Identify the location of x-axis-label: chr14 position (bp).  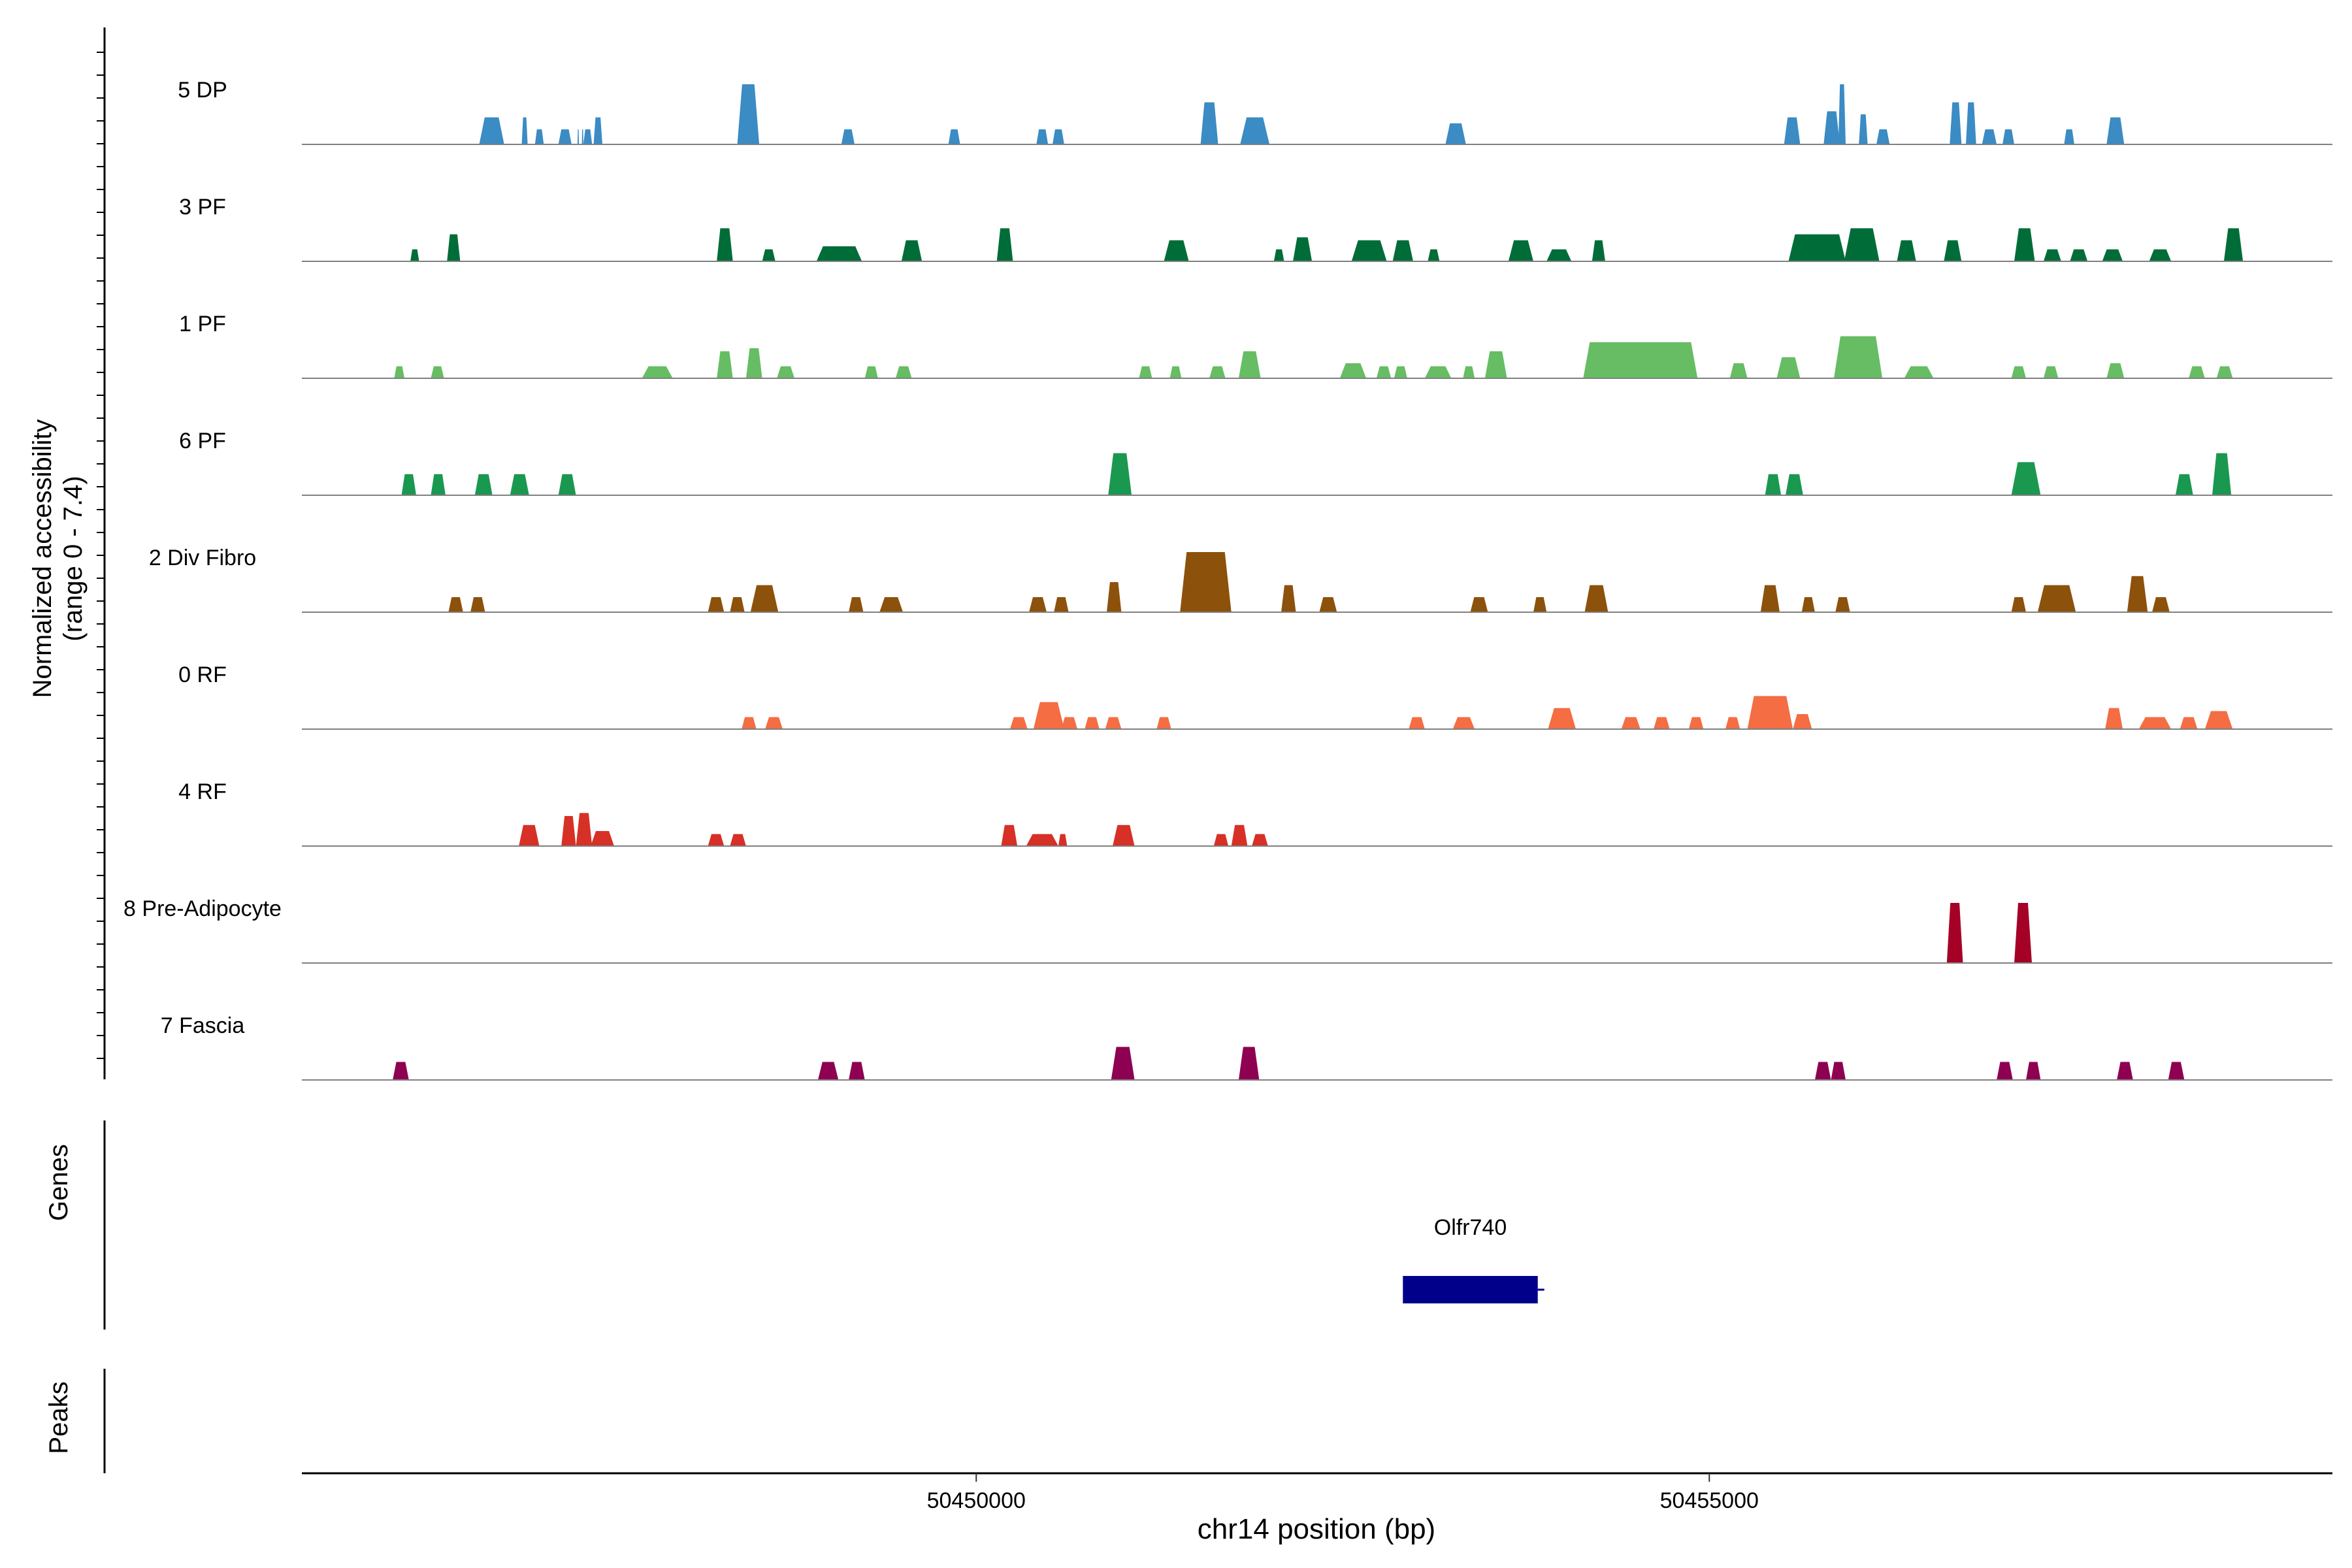
(1316, 1529).